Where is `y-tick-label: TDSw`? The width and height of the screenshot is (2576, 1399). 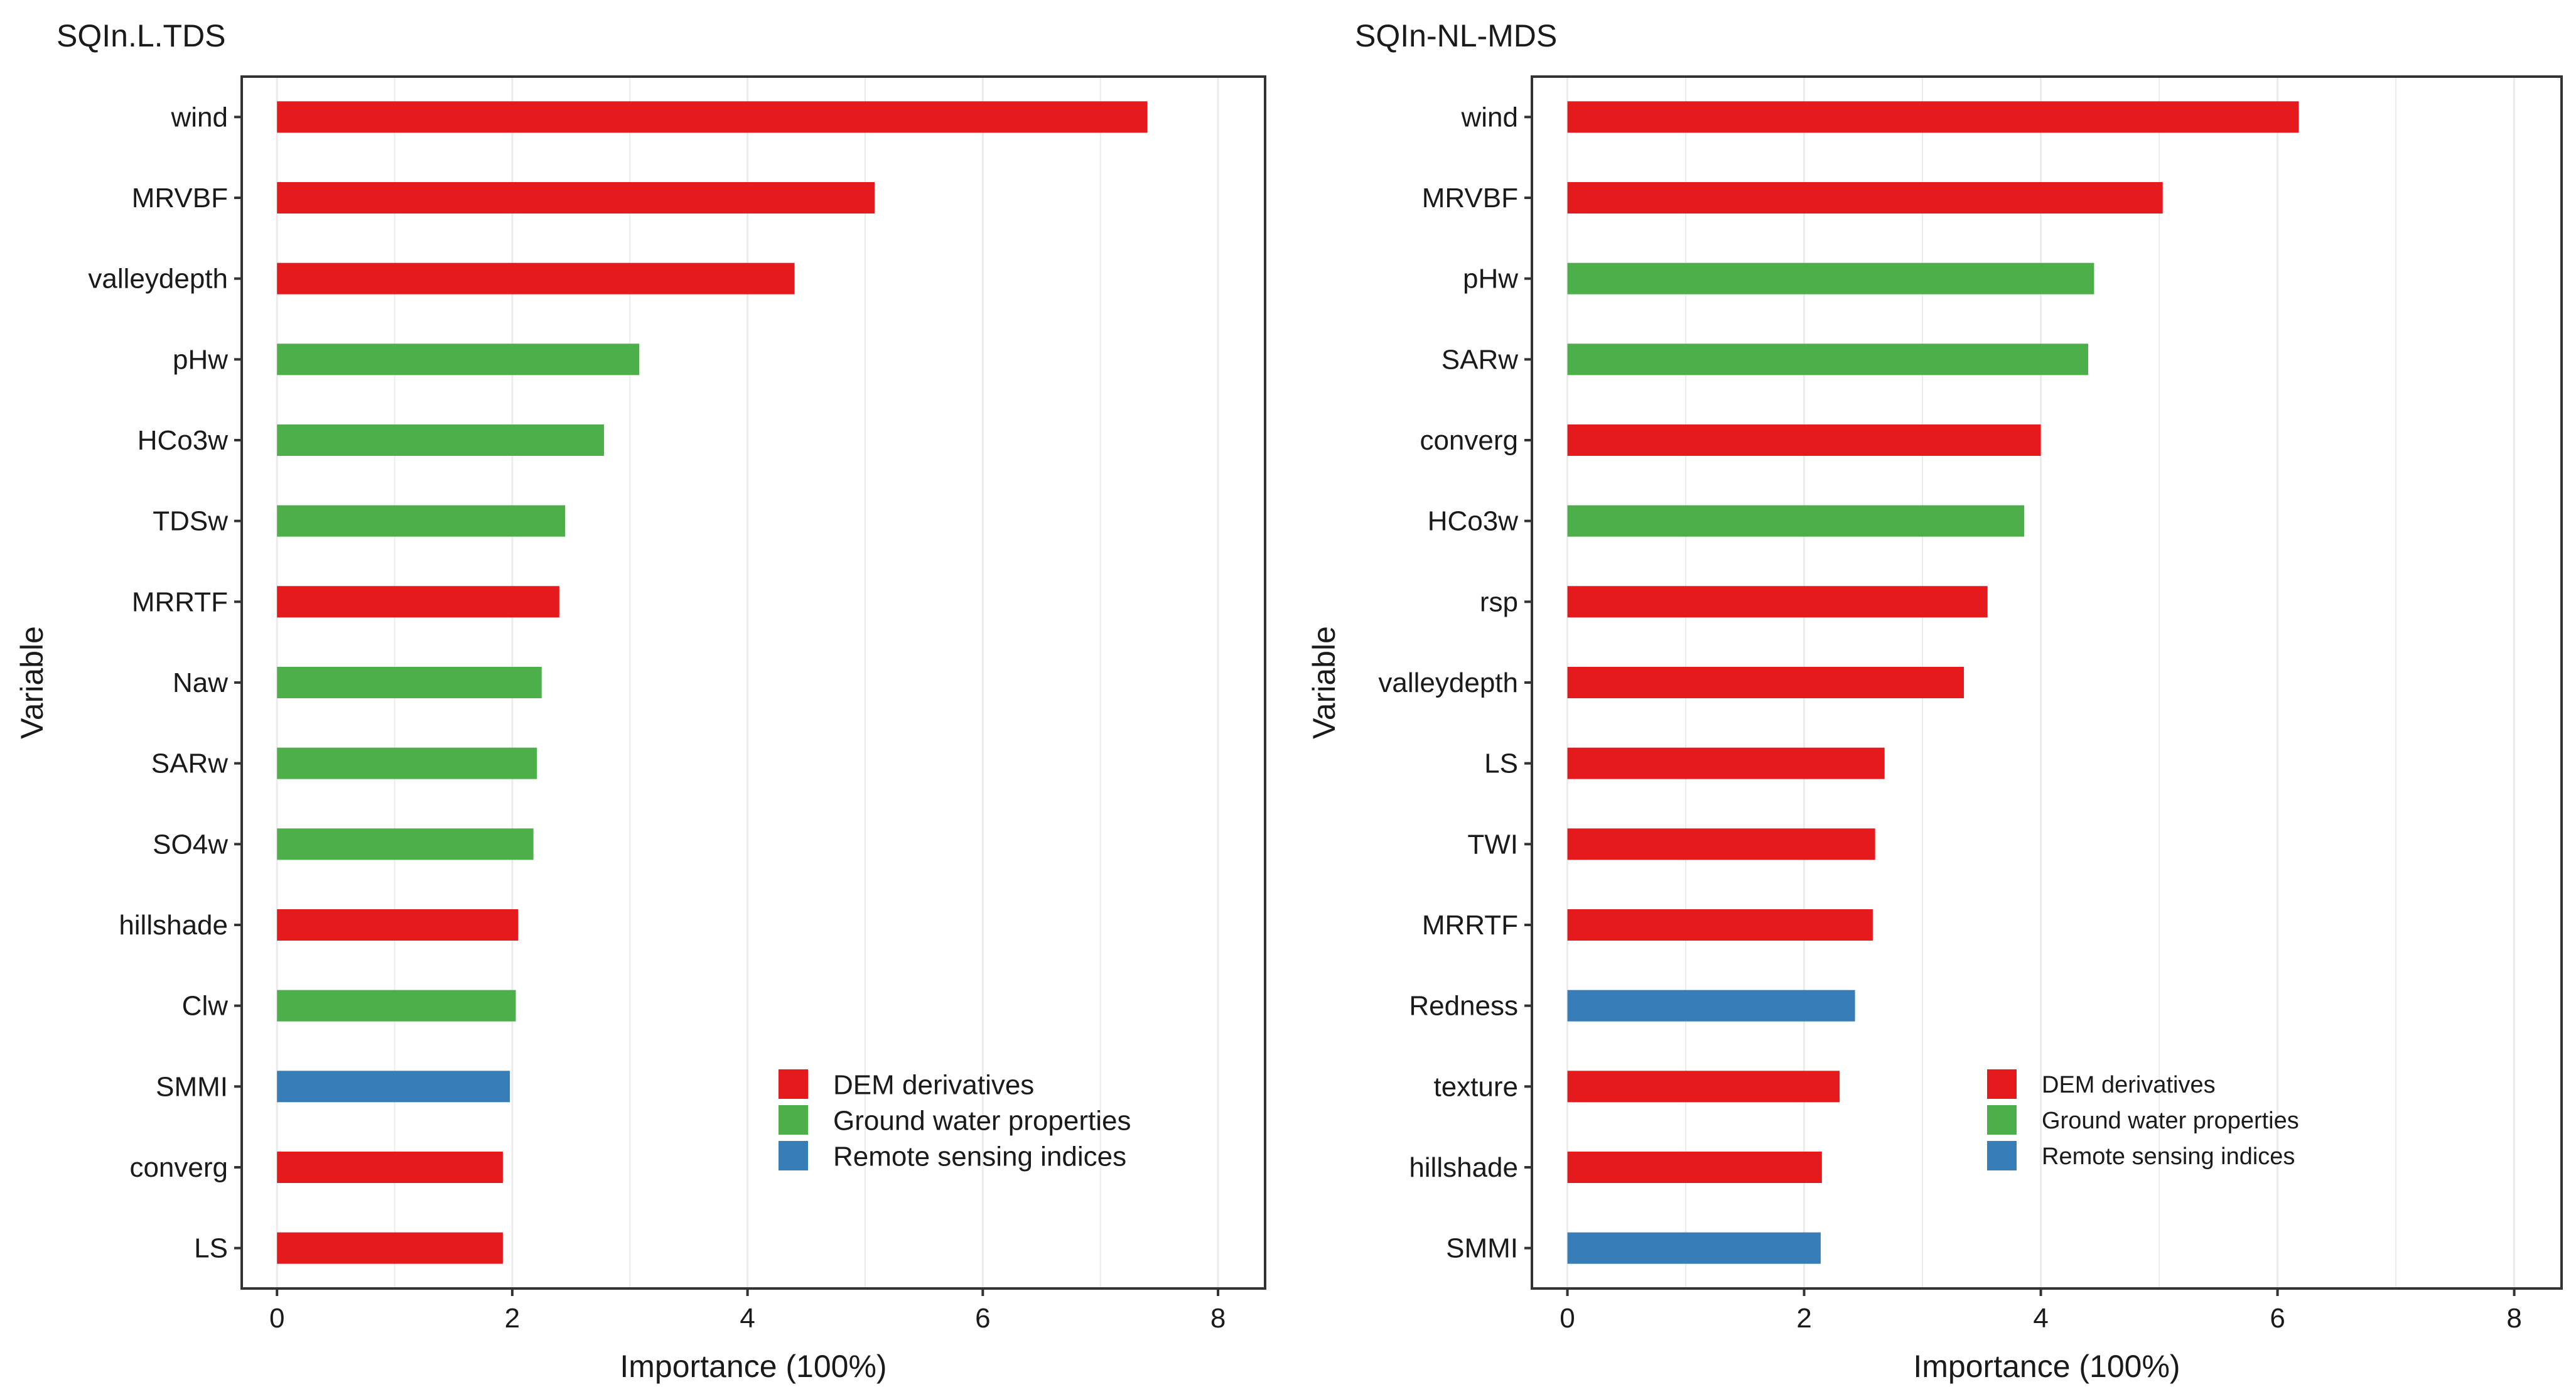 y-tick-label: TDSw is located at coordinates (190, 521).